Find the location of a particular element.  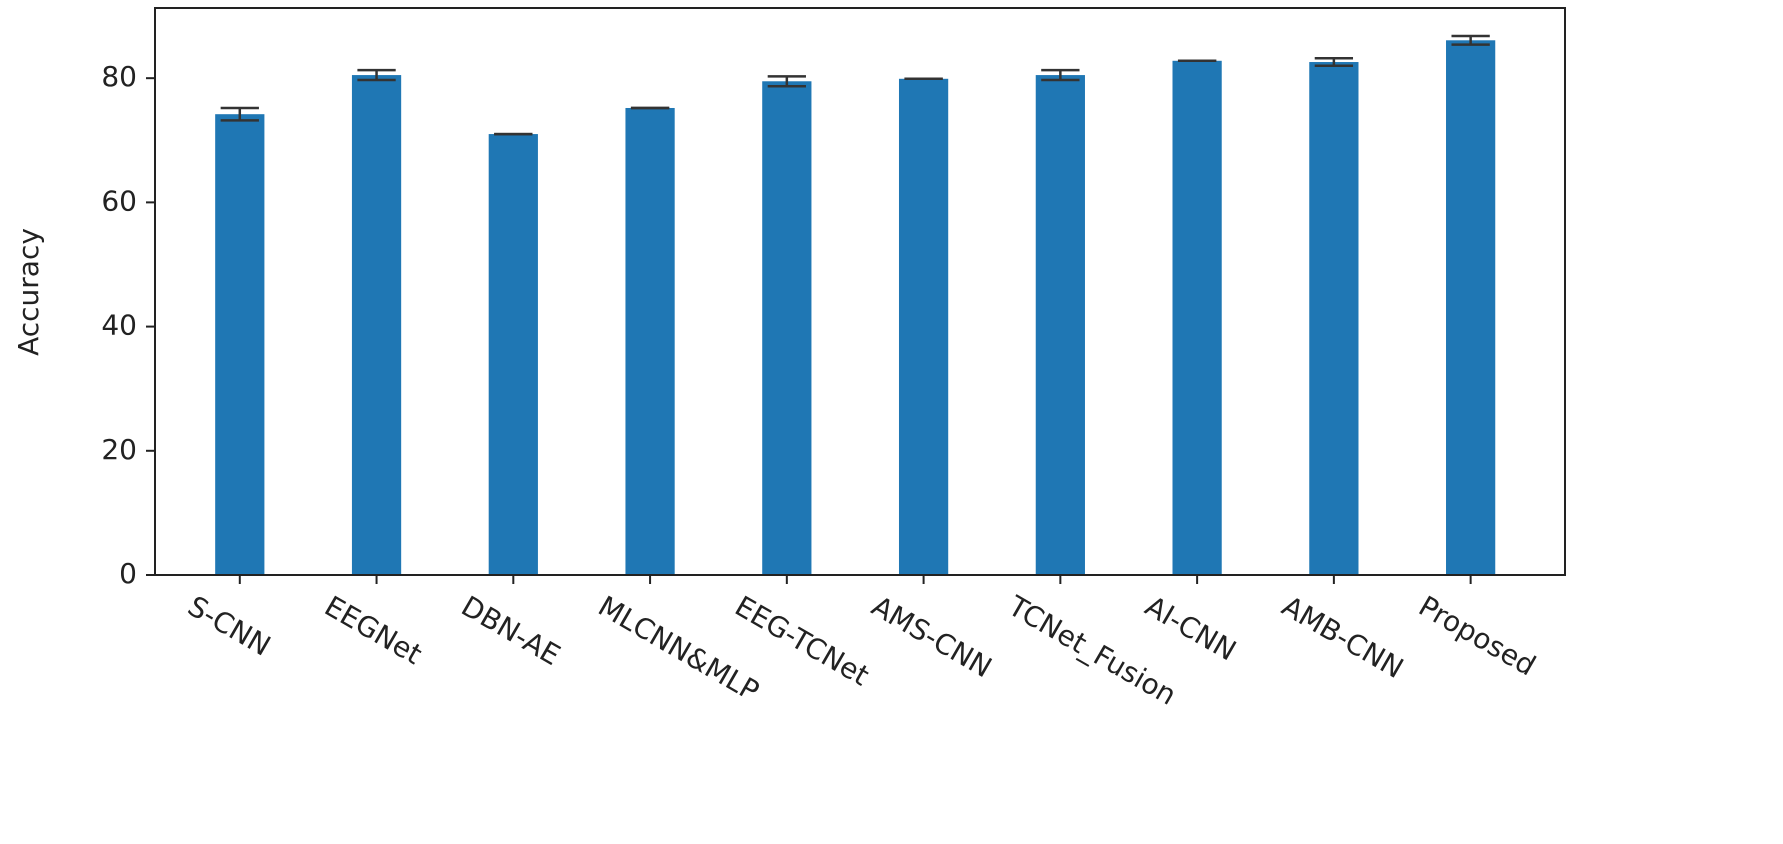

y-tick-label: 60 is located at coordinates (119, 200).